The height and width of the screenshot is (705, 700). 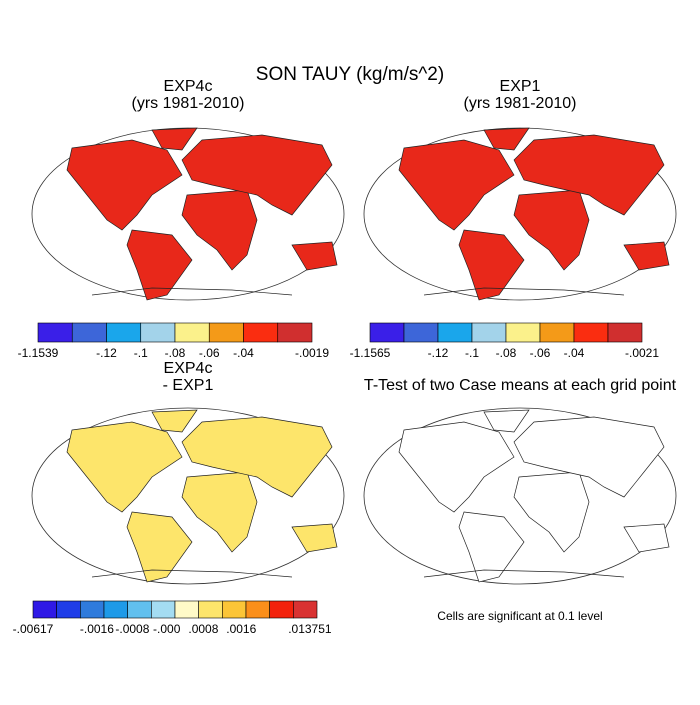 I want to click on colorbar-label: -.00617, so click(x=33, y=629).